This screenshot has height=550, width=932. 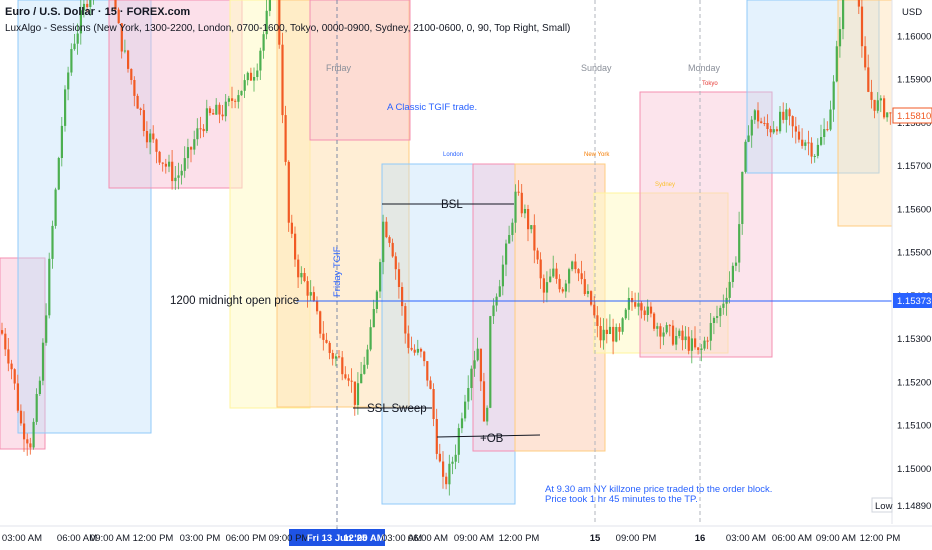 What do you see at coordinates (912, 262) in the screenshot?
I see `price-axis-background` at bounding box center [912, 262].